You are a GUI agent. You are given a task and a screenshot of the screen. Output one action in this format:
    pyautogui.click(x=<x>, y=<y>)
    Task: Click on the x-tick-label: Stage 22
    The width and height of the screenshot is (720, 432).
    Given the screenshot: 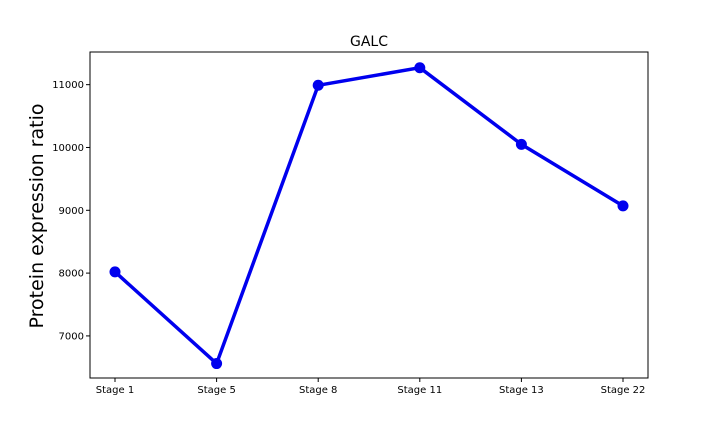 What is the action you would take?
    pyautogui.click(x=623, y=390)
    